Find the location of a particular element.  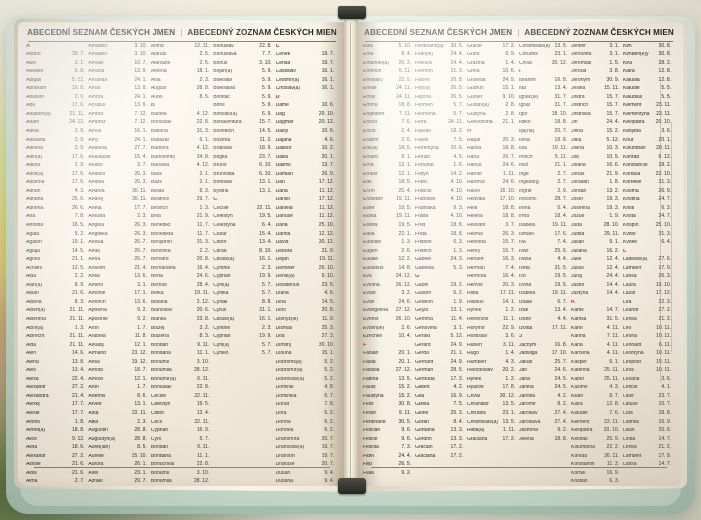

name-entry-row: Drahoslav(a) 19. 7. is located at coordinates (307, 449).